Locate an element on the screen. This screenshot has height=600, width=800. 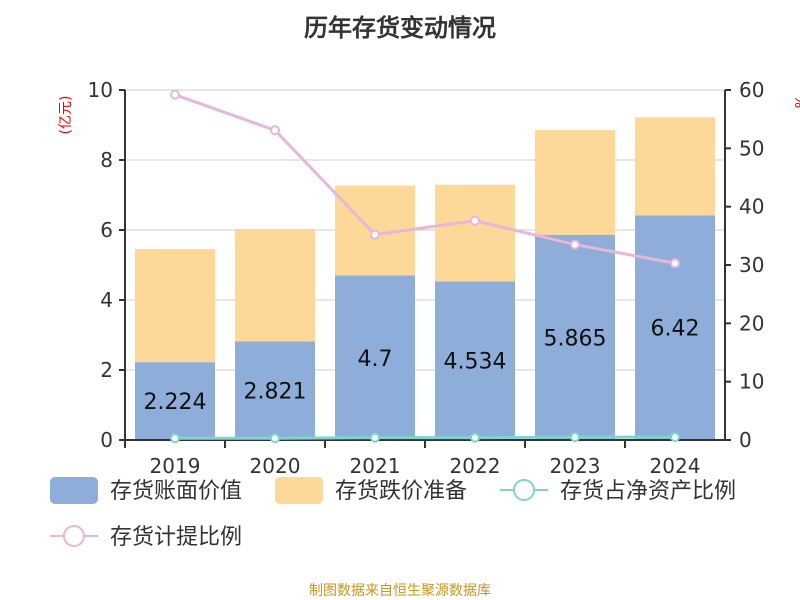
chart-title: 历年存货变动情况 is located at coordinates (400, 28).